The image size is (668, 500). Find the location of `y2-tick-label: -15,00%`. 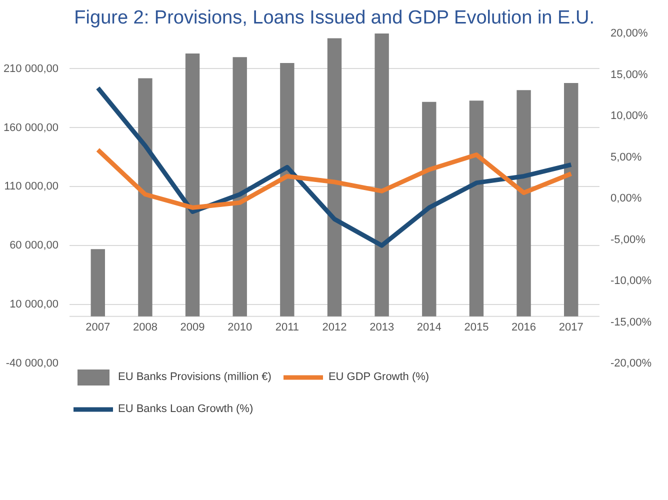

y2-tick-label: -15,00% is located at coordinates (631, 322).